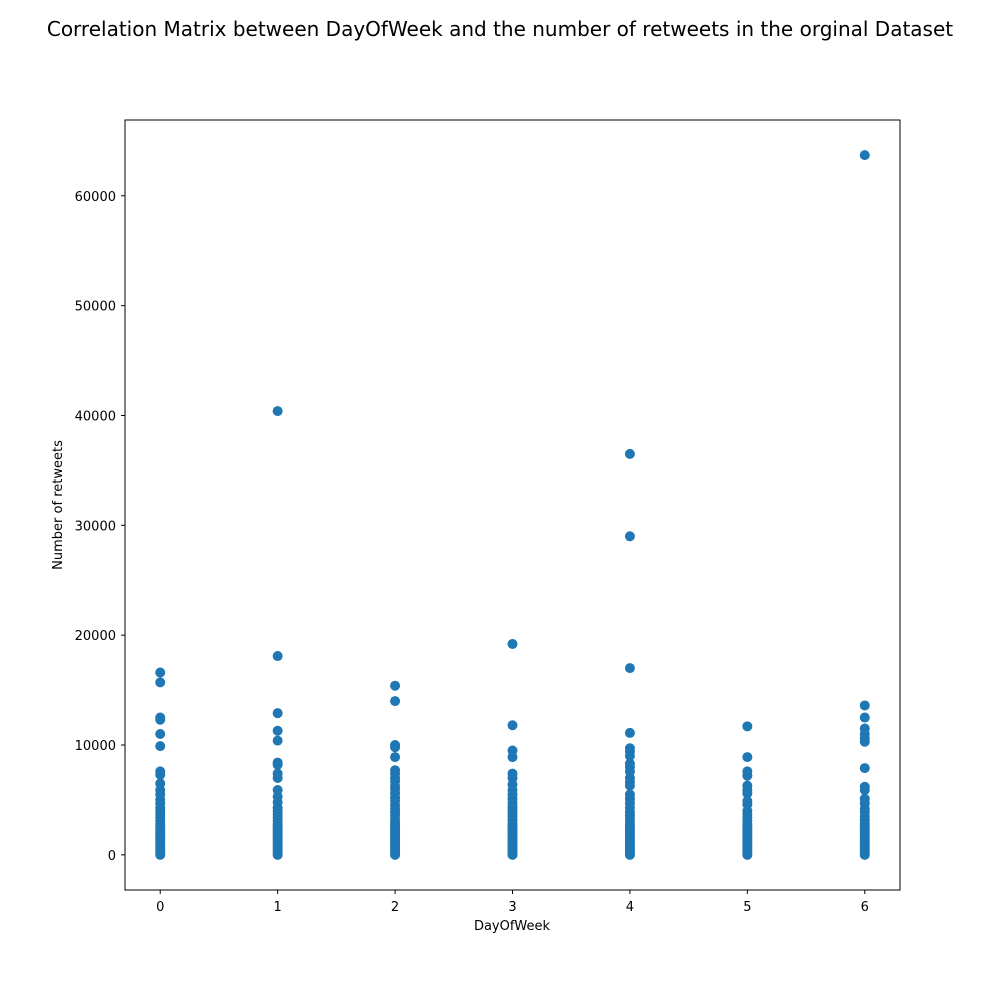 The width and height of the screenshot is (1000, 1000). Describe the element at coordinates (278, 907) in the screenshot. I see `x-tick-label: 1` at that location.